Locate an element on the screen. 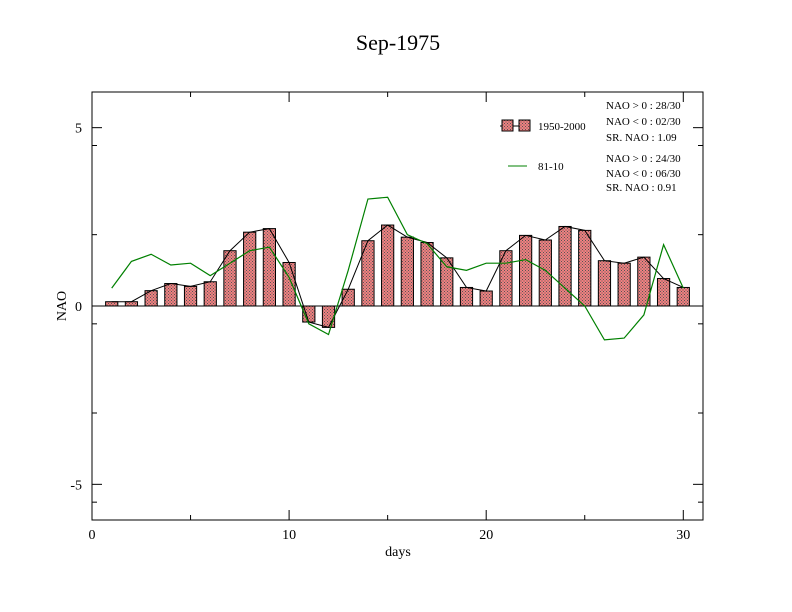 The height and width of the screenshot is (612, 792). legend-label-81-10: 81-10 is located at coordinates (551, 167).